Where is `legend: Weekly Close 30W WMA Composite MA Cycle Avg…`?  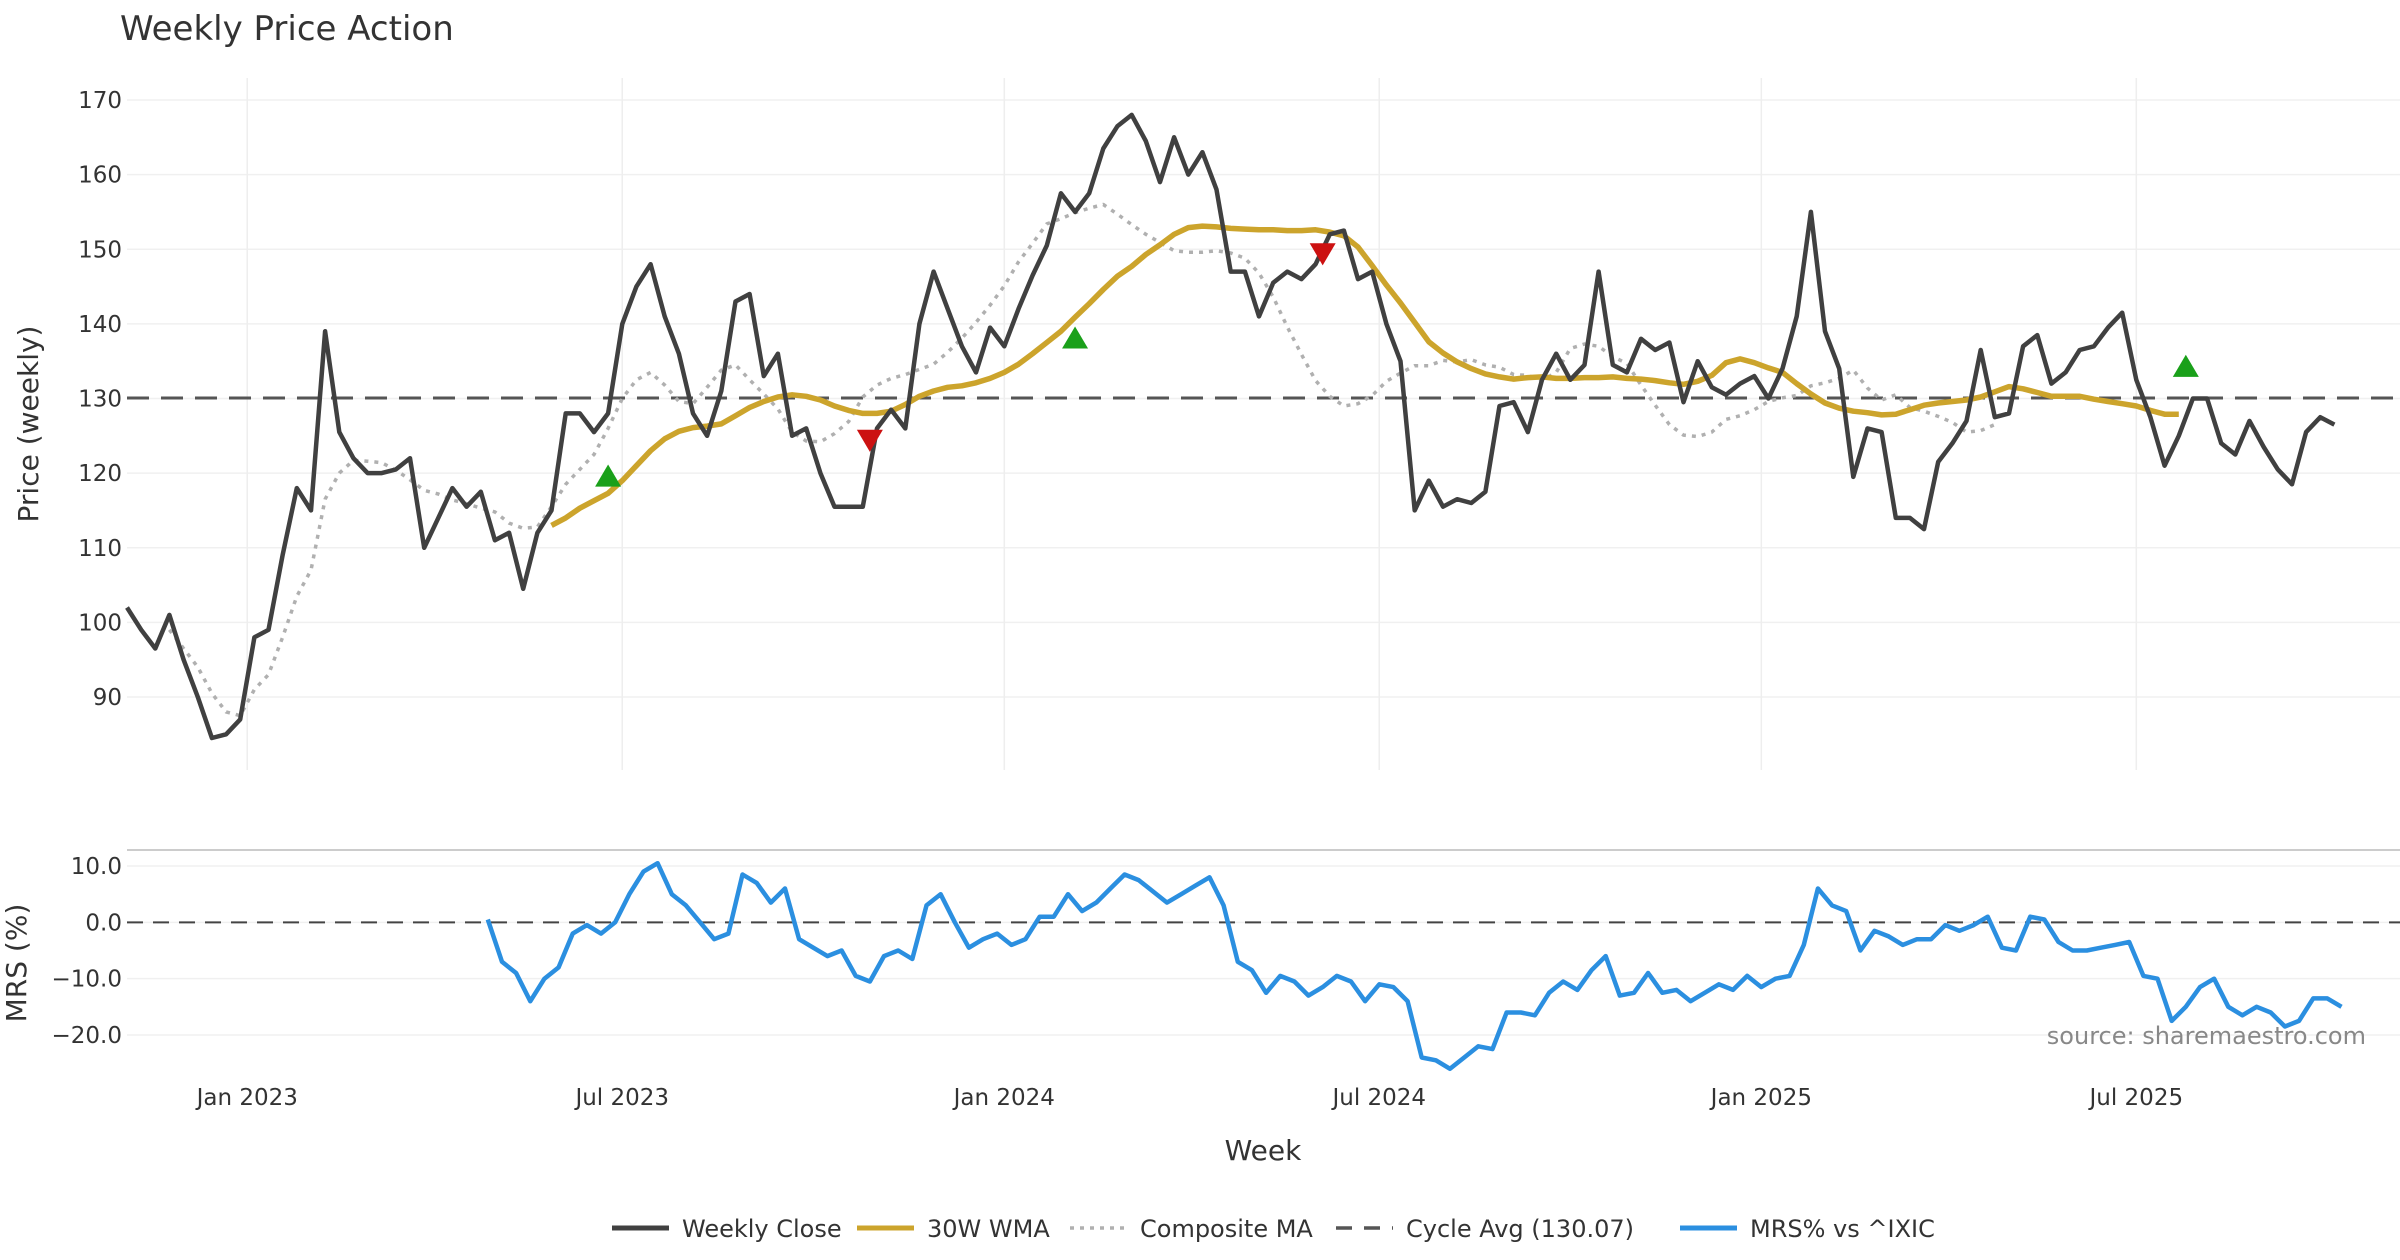
legend: Weekly Close 30W WMA Composite MA Cycle Avg… is located at coordinates (1273, 1229).